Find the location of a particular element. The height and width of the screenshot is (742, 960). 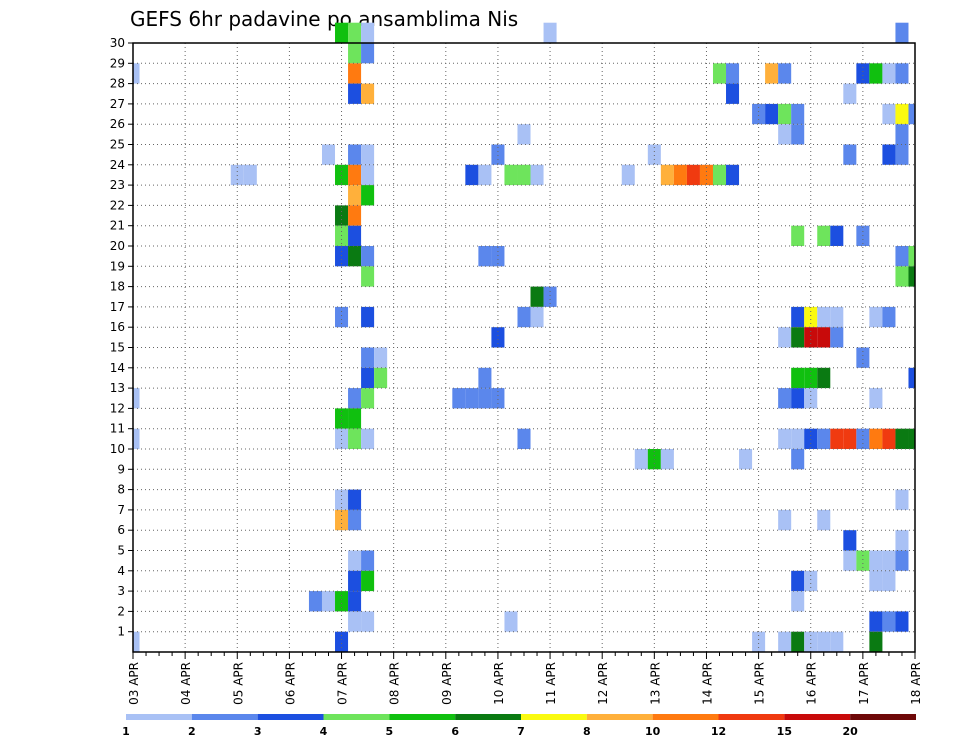

y-tick-label: 21 is located at coordinates (117, 226).